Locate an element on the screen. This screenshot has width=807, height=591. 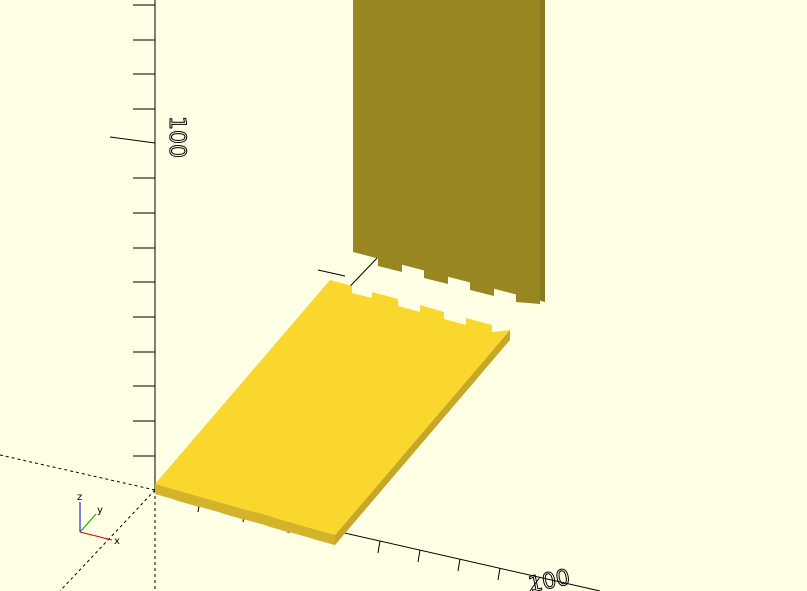
gizmo-x is located at coordinates (96, 536).